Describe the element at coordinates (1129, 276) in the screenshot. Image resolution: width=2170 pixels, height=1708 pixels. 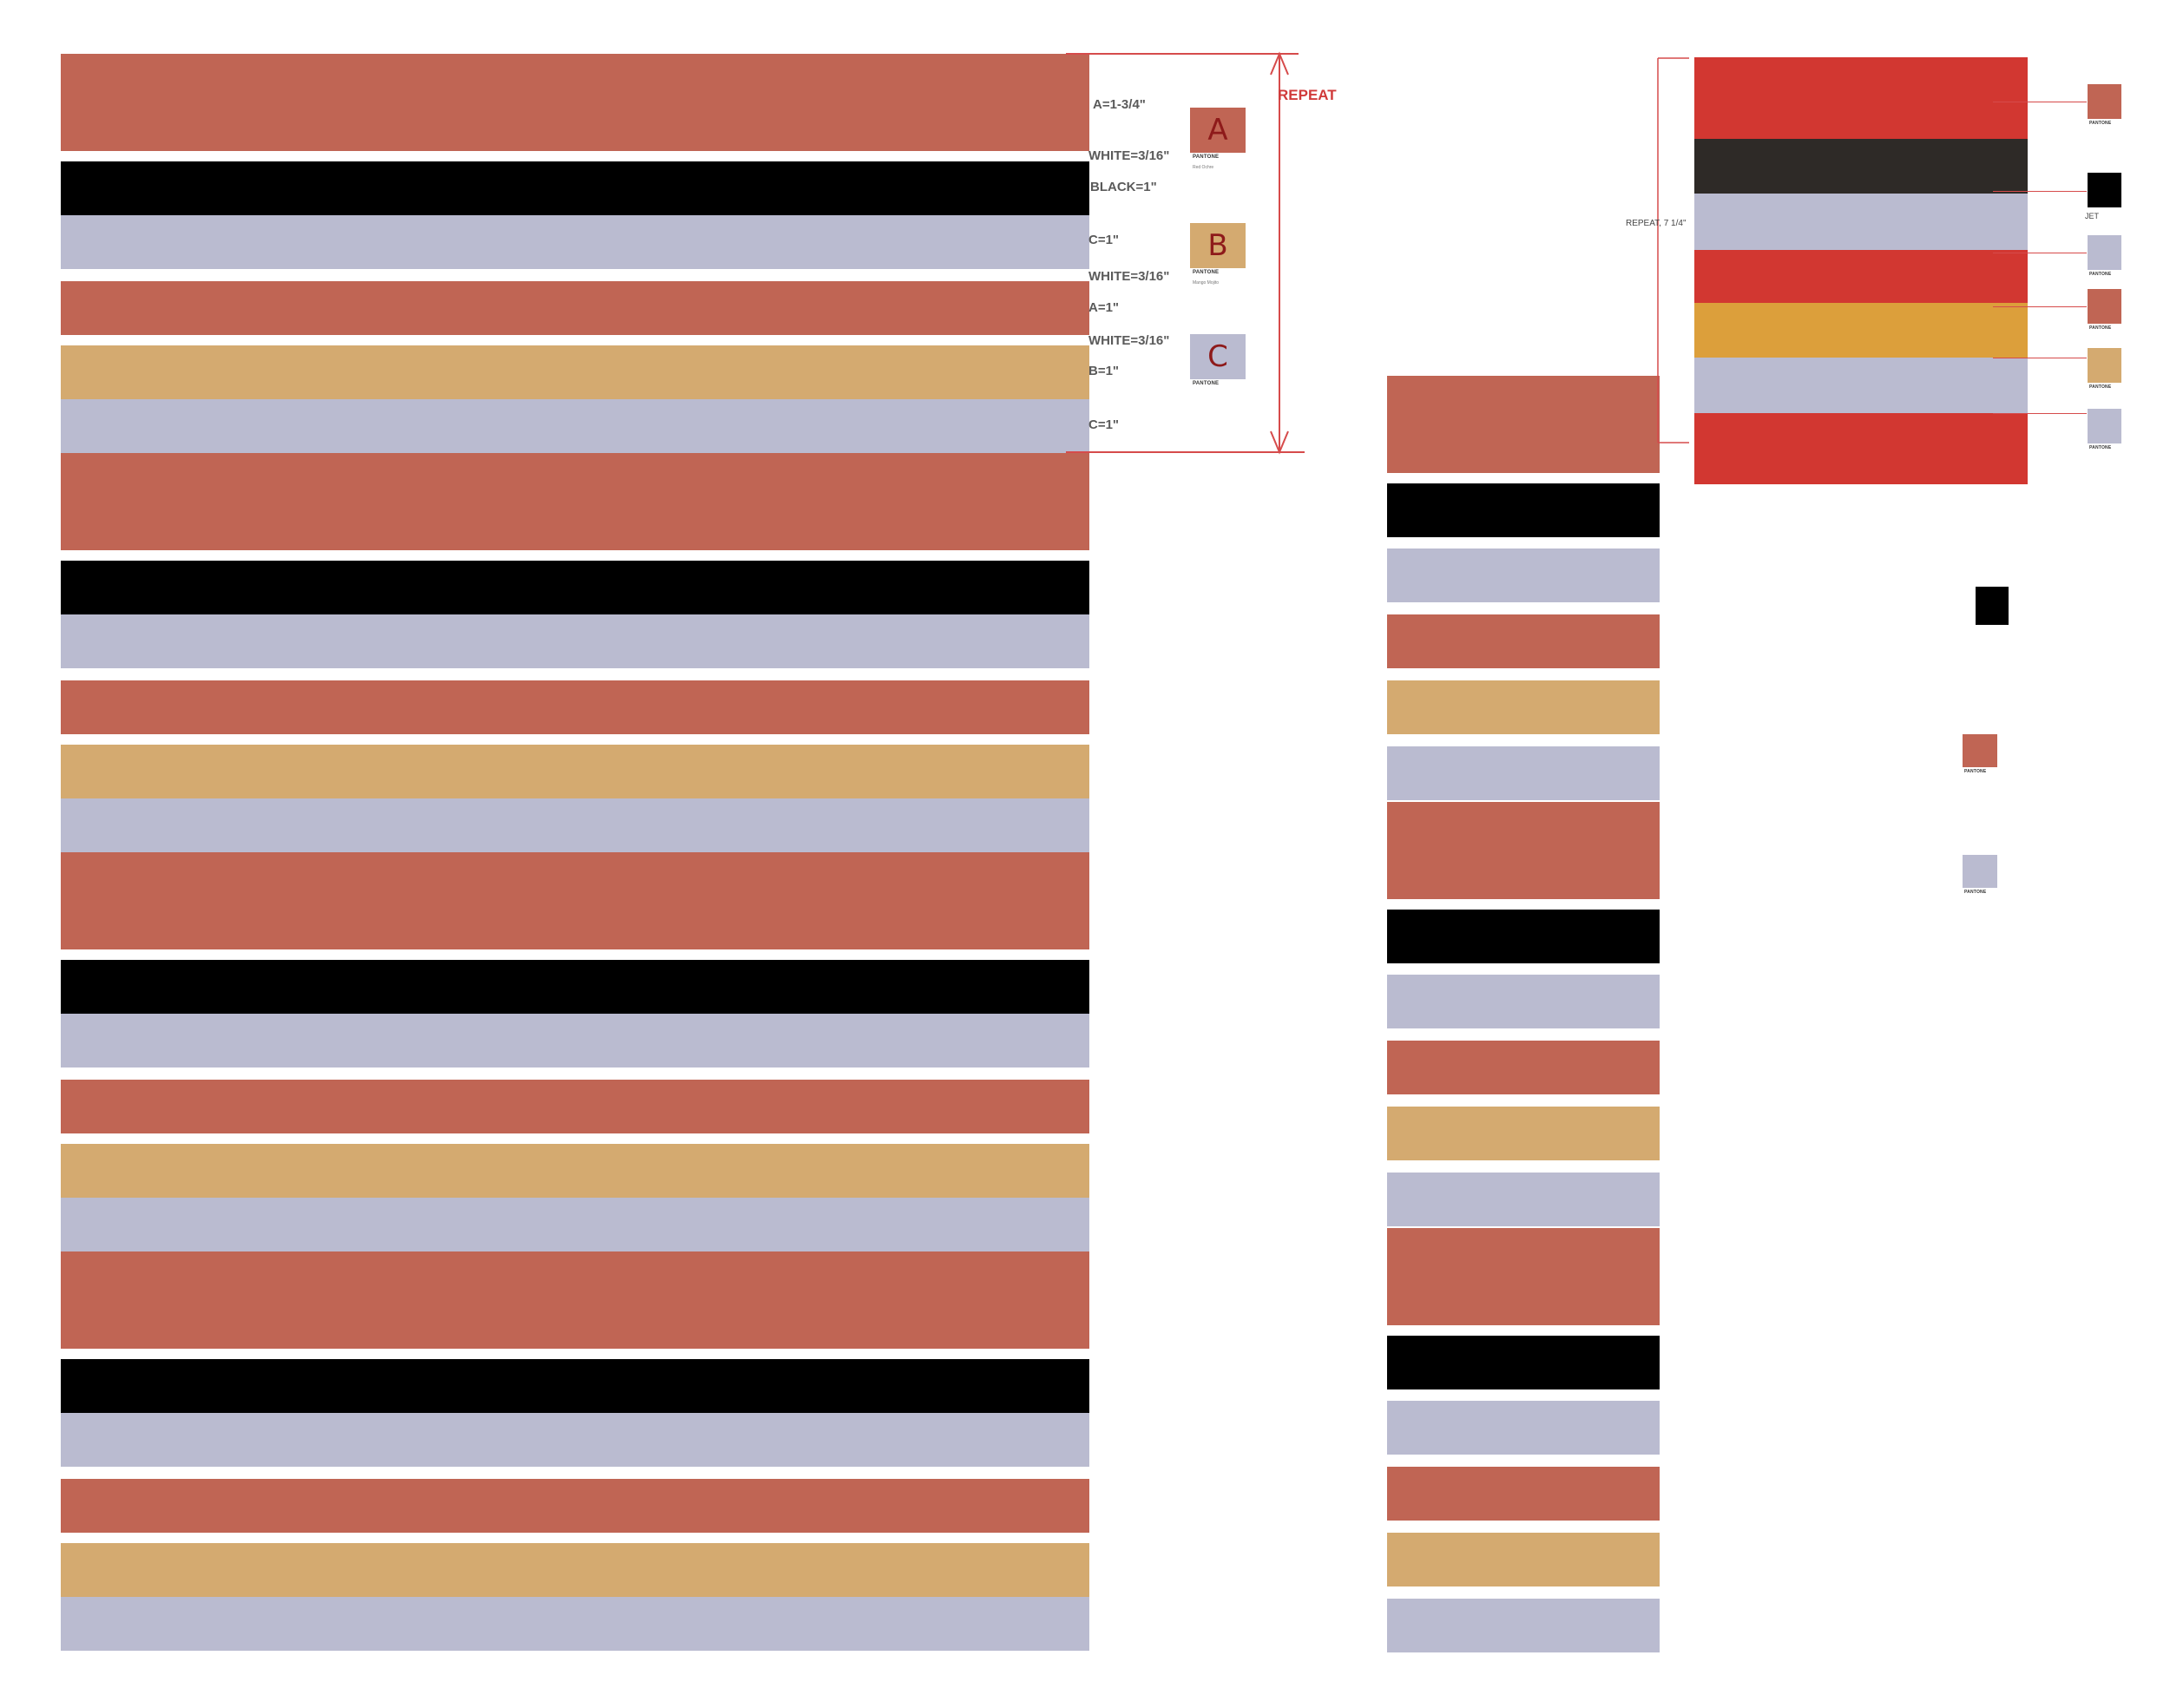
I see `spec-label-white-2: WHITE=3/16"` at that location.